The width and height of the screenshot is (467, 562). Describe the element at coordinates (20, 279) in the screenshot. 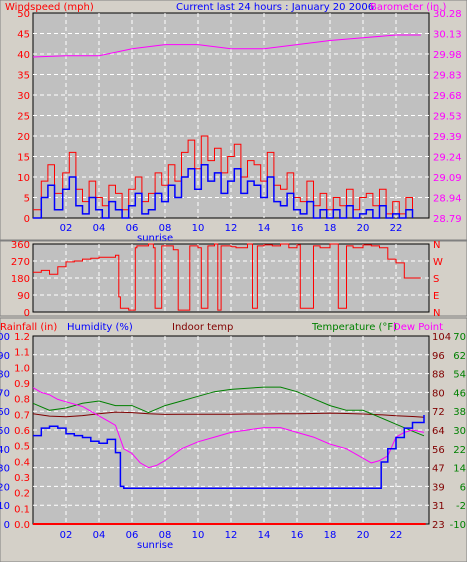

I see `y-tick-label: 180` at that location.